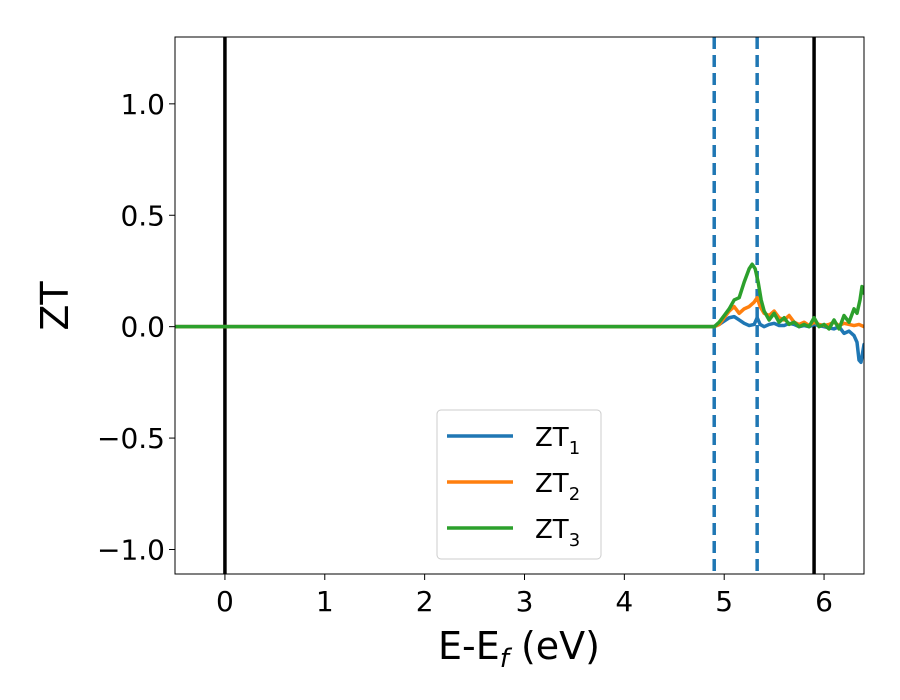 The height and width of the screenshot is (700, 900). Describe the element at coordinates (131, 438) in the screenshot. I see `y-tick-label: −0.5` at that location.